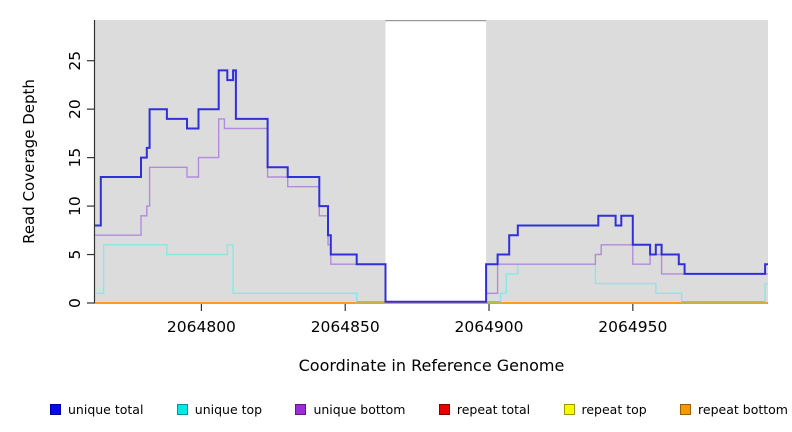  What do you see at coordinates (632, 327) in the screenshot?
I see `x-tick-label: 2064950` at bounding box center [632, 327].